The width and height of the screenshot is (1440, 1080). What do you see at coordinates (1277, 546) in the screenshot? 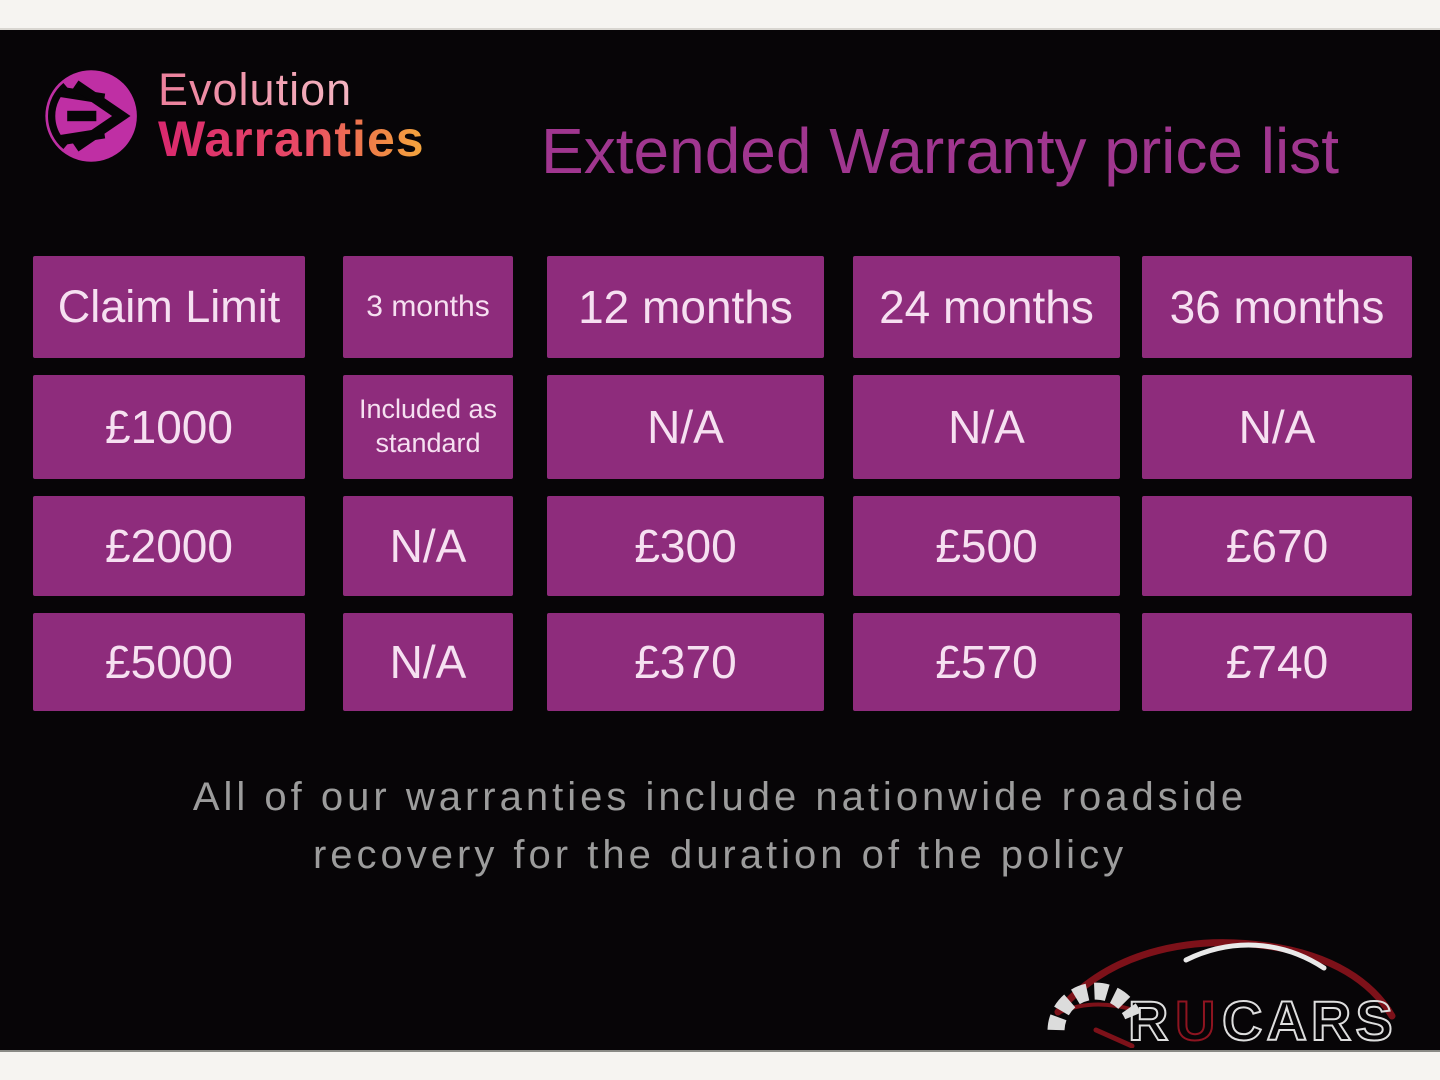
I see `price-cell-2000-36m: £670` at bounding box center [1277, 546].